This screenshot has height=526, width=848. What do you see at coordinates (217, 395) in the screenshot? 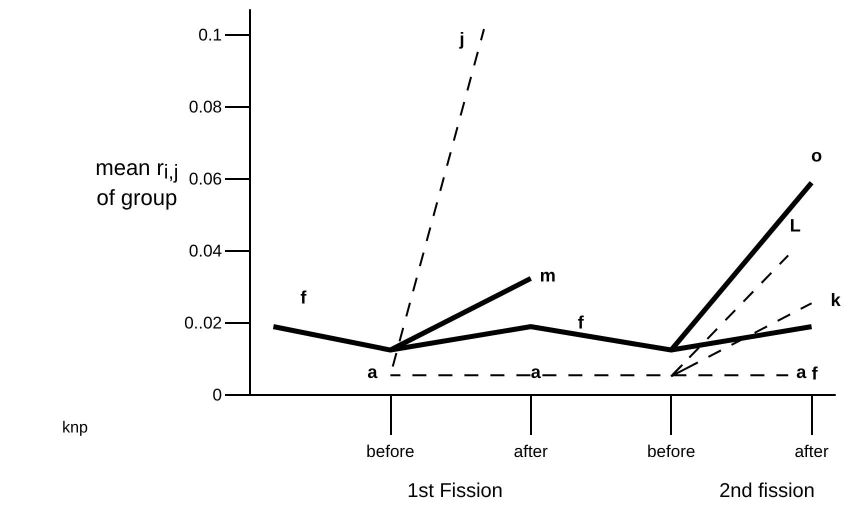
I see `y-tick-label: 0` at bounding box center [217, 395].